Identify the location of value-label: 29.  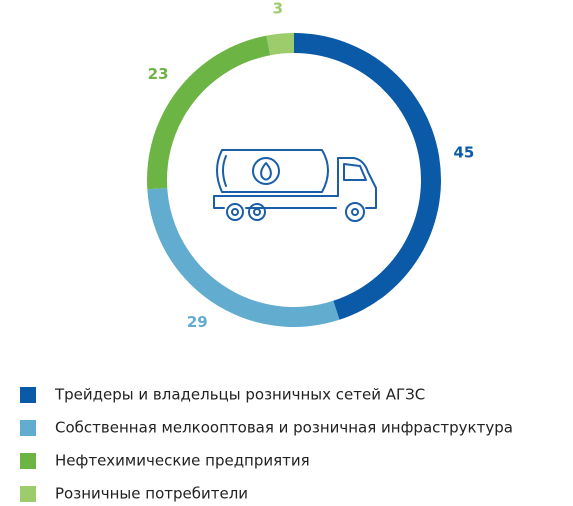
(197, 322).